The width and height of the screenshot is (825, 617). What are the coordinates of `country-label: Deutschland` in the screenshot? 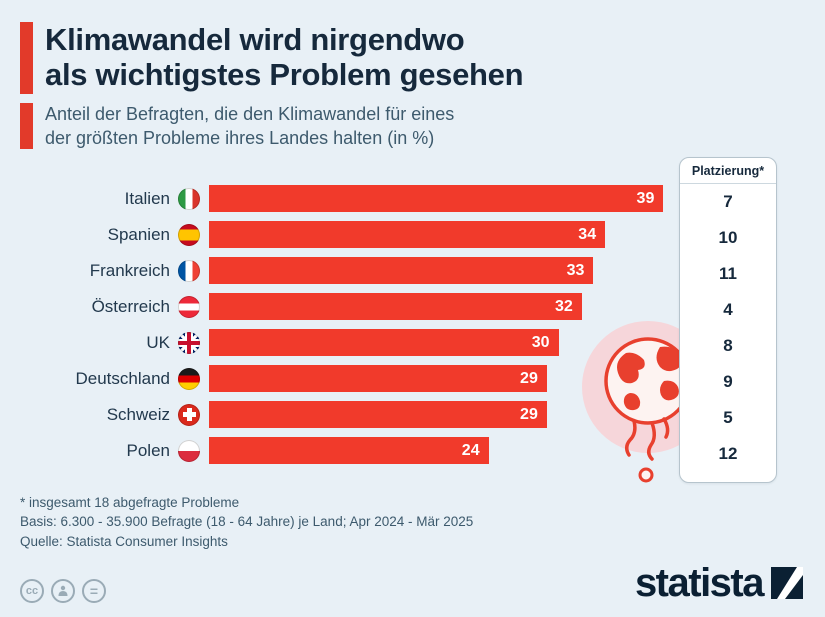 It's located at (122, 378).